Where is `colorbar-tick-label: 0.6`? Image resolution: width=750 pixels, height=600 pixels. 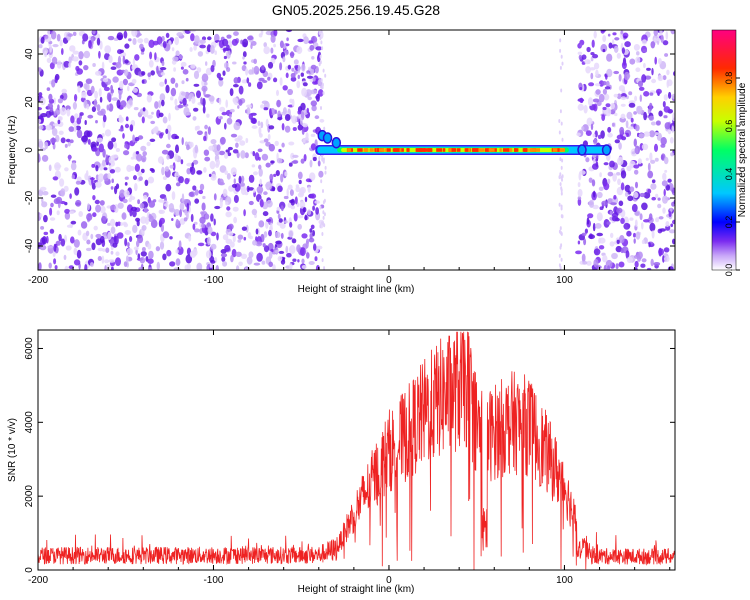
colorbar-tick-label: 0.6 is located at coordinates (729, 126).